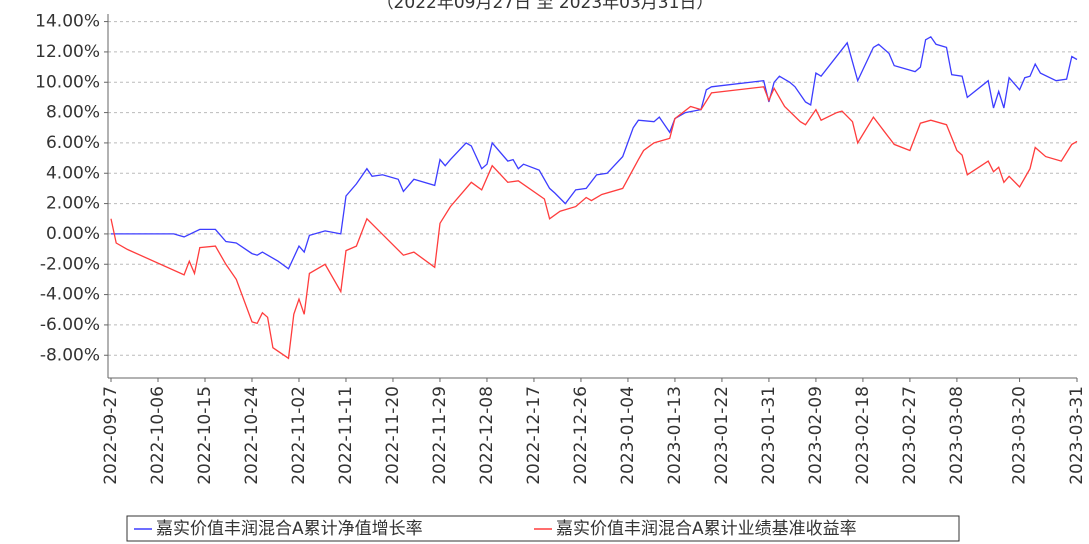 This screenshot has height=544, width=1089. Describe the element at coordinates (67, 52) in the screenshot. I see `y-tick-label: 12.00%` at that location.